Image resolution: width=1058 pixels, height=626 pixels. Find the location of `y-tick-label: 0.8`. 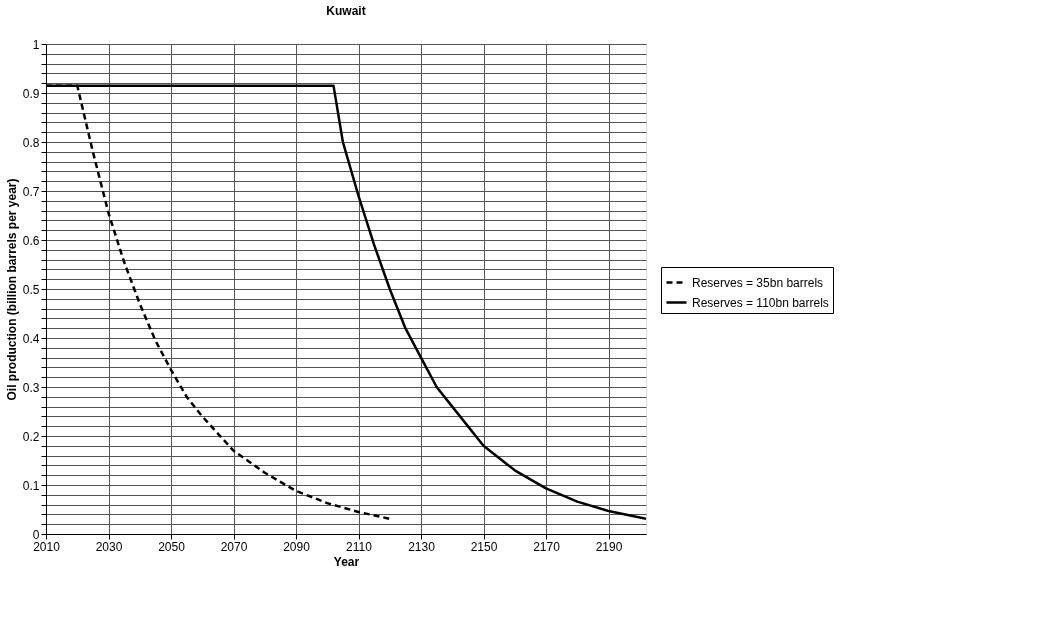

y-tick-label: 0.8 is located at coordinates (31, 142).